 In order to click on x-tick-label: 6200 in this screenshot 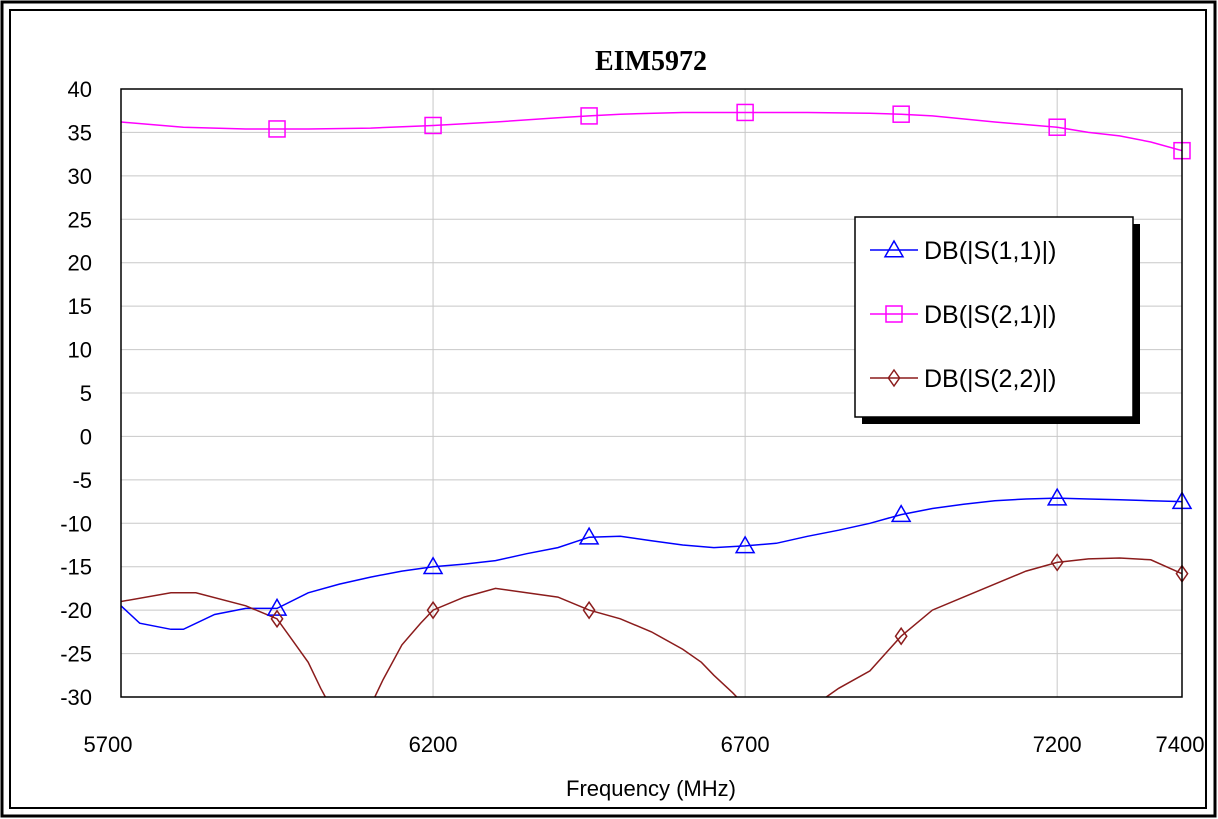, I will do `click(433, 744)`.